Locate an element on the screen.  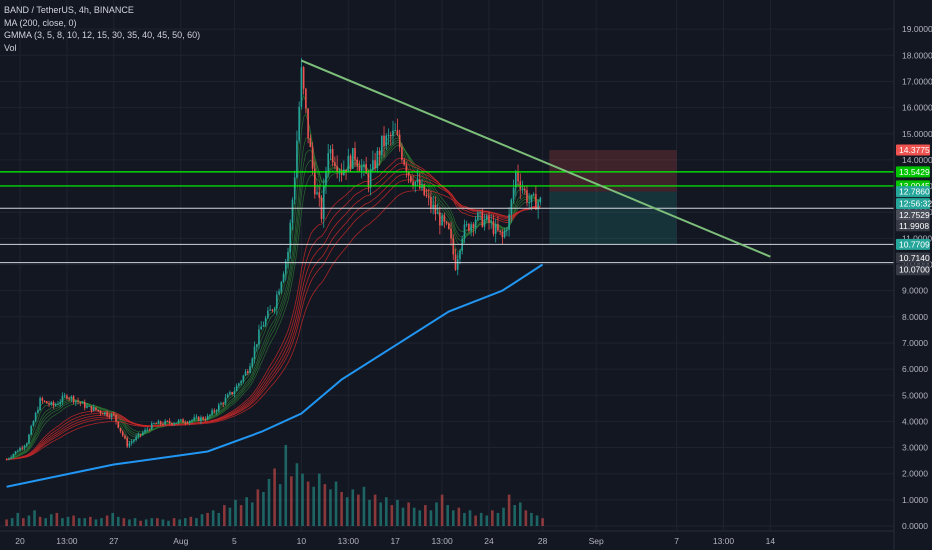
x-tick-label: 28 is located at coordinates (543, 541).